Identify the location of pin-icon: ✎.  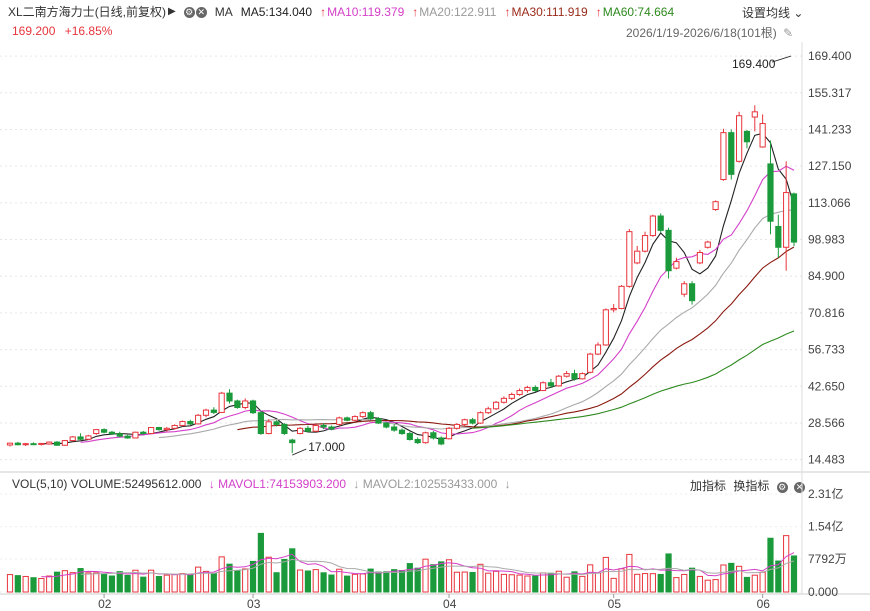
(788, 33).